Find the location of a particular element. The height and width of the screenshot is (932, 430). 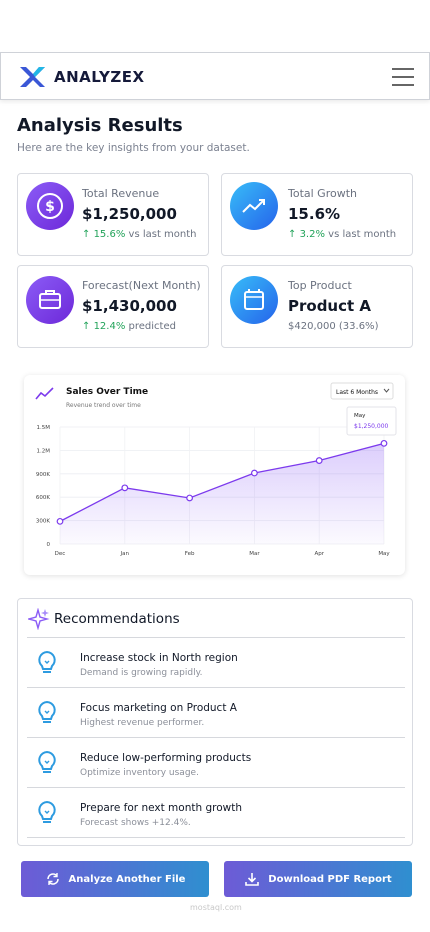

chart-subtitle: Revenue trend over time is located at coordinates (103, 405).